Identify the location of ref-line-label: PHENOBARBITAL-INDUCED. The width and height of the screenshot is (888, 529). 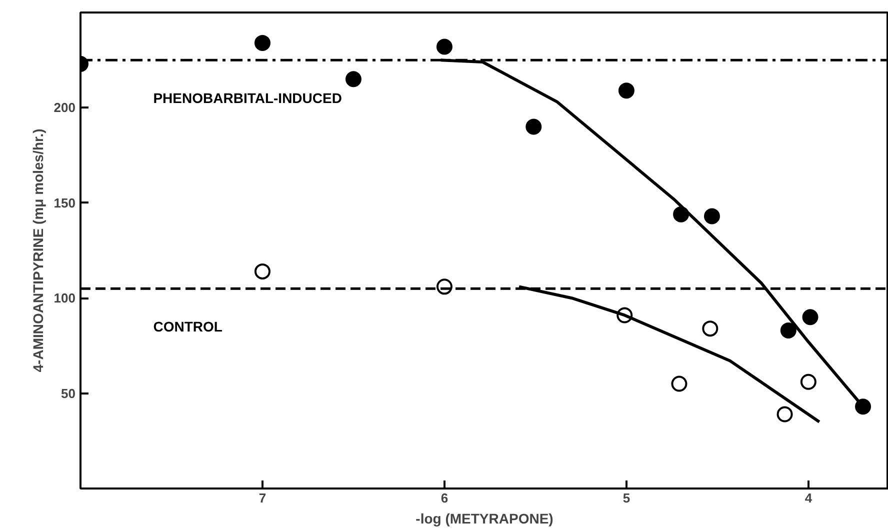
(247, 98).